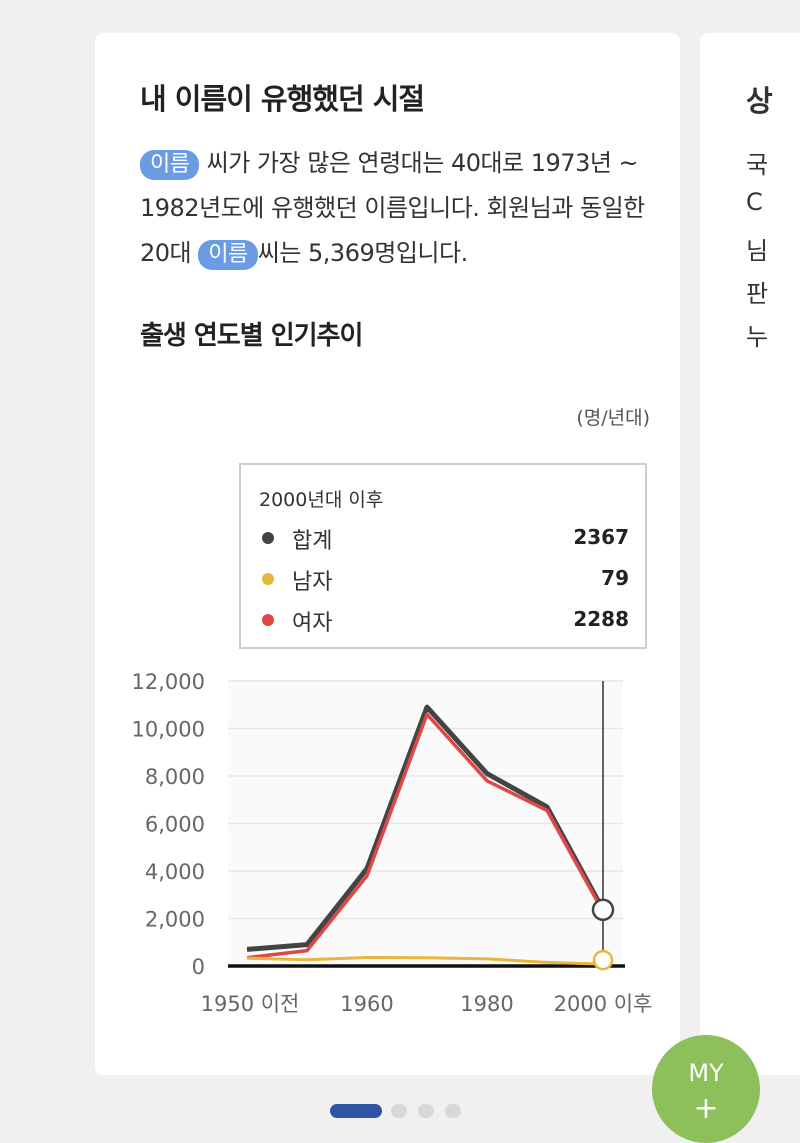  What do you see at coordinates (175, 920) in the screenshot?
I see `y-tick-label: 2,000` at bounding box center [175, 920].